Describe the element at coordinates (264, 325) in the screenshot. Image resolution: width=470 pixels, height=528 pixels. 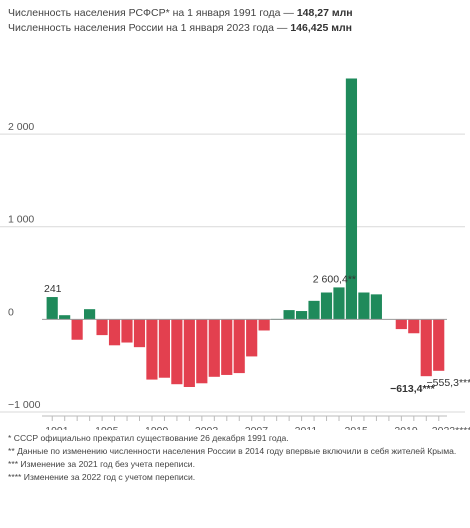
I see `bar-2008` at that location.